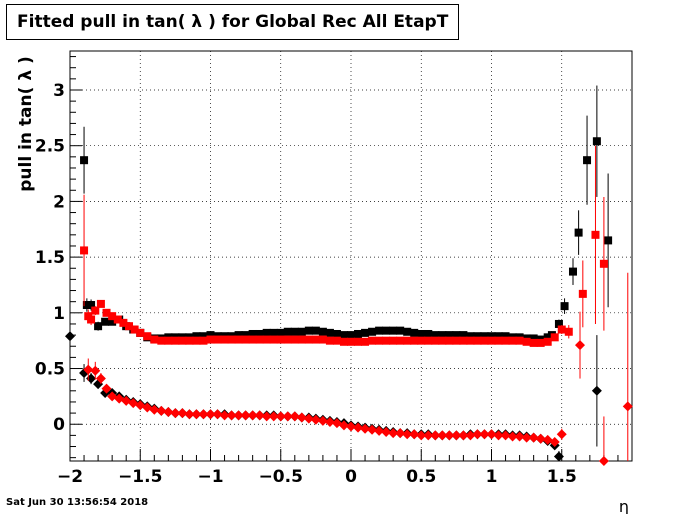  I want to click on x-tick-label: 1.5, so click(562, 477).